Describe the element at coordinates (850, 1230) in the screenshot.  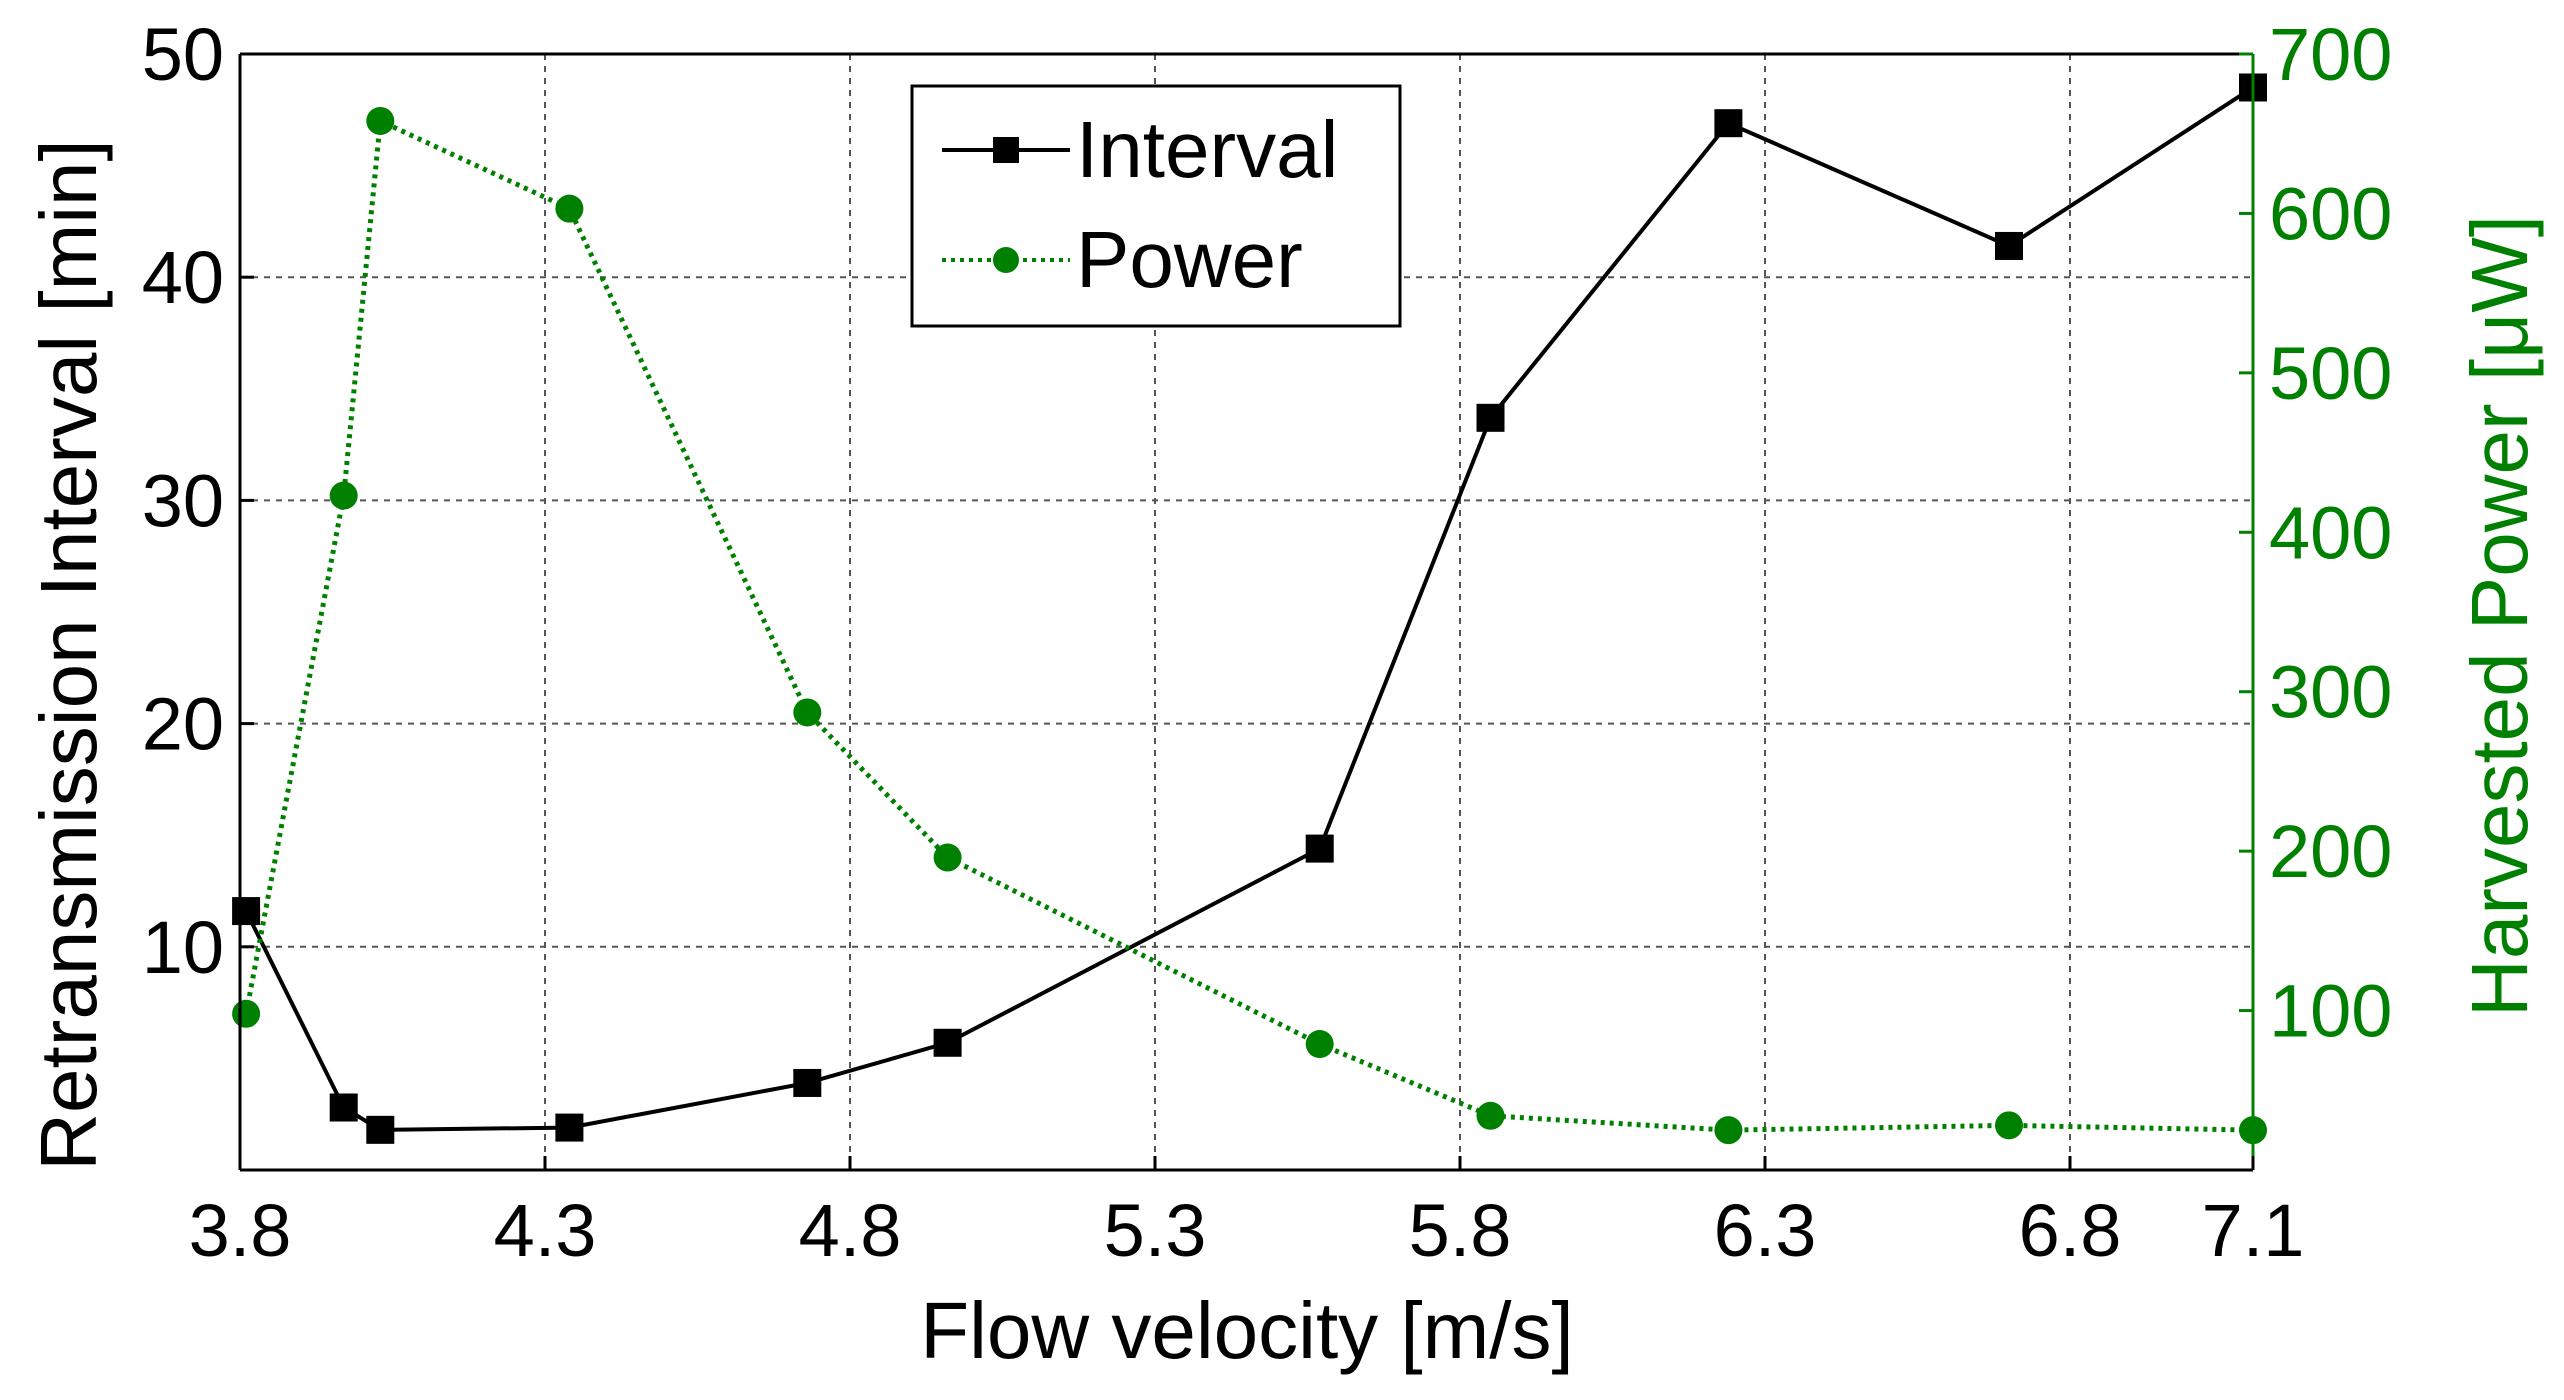
I see `x-tick-label-2: 4.8` at that location.